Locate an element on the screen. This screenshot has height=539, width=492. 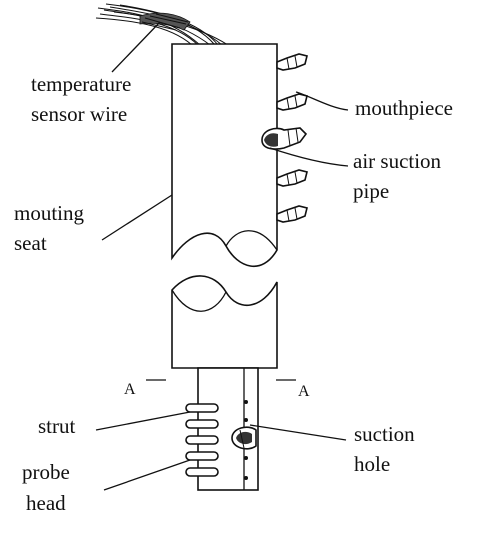
label-probe-head-line1: probe is located at coordinates (46, 472).